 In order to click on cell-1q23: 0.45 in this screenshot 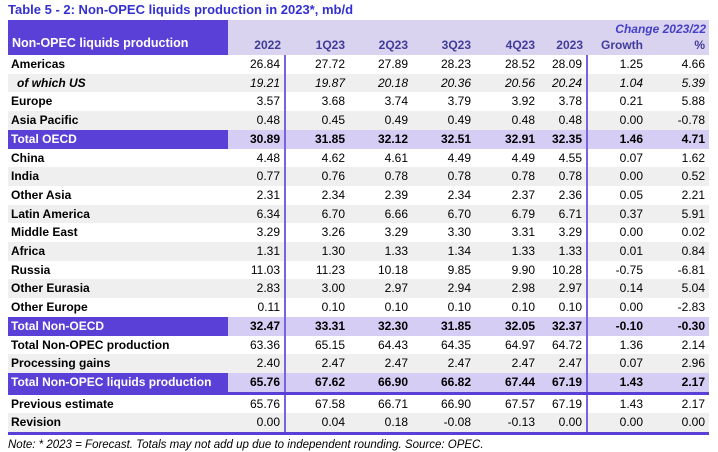, I will do `click(317, 120)`.